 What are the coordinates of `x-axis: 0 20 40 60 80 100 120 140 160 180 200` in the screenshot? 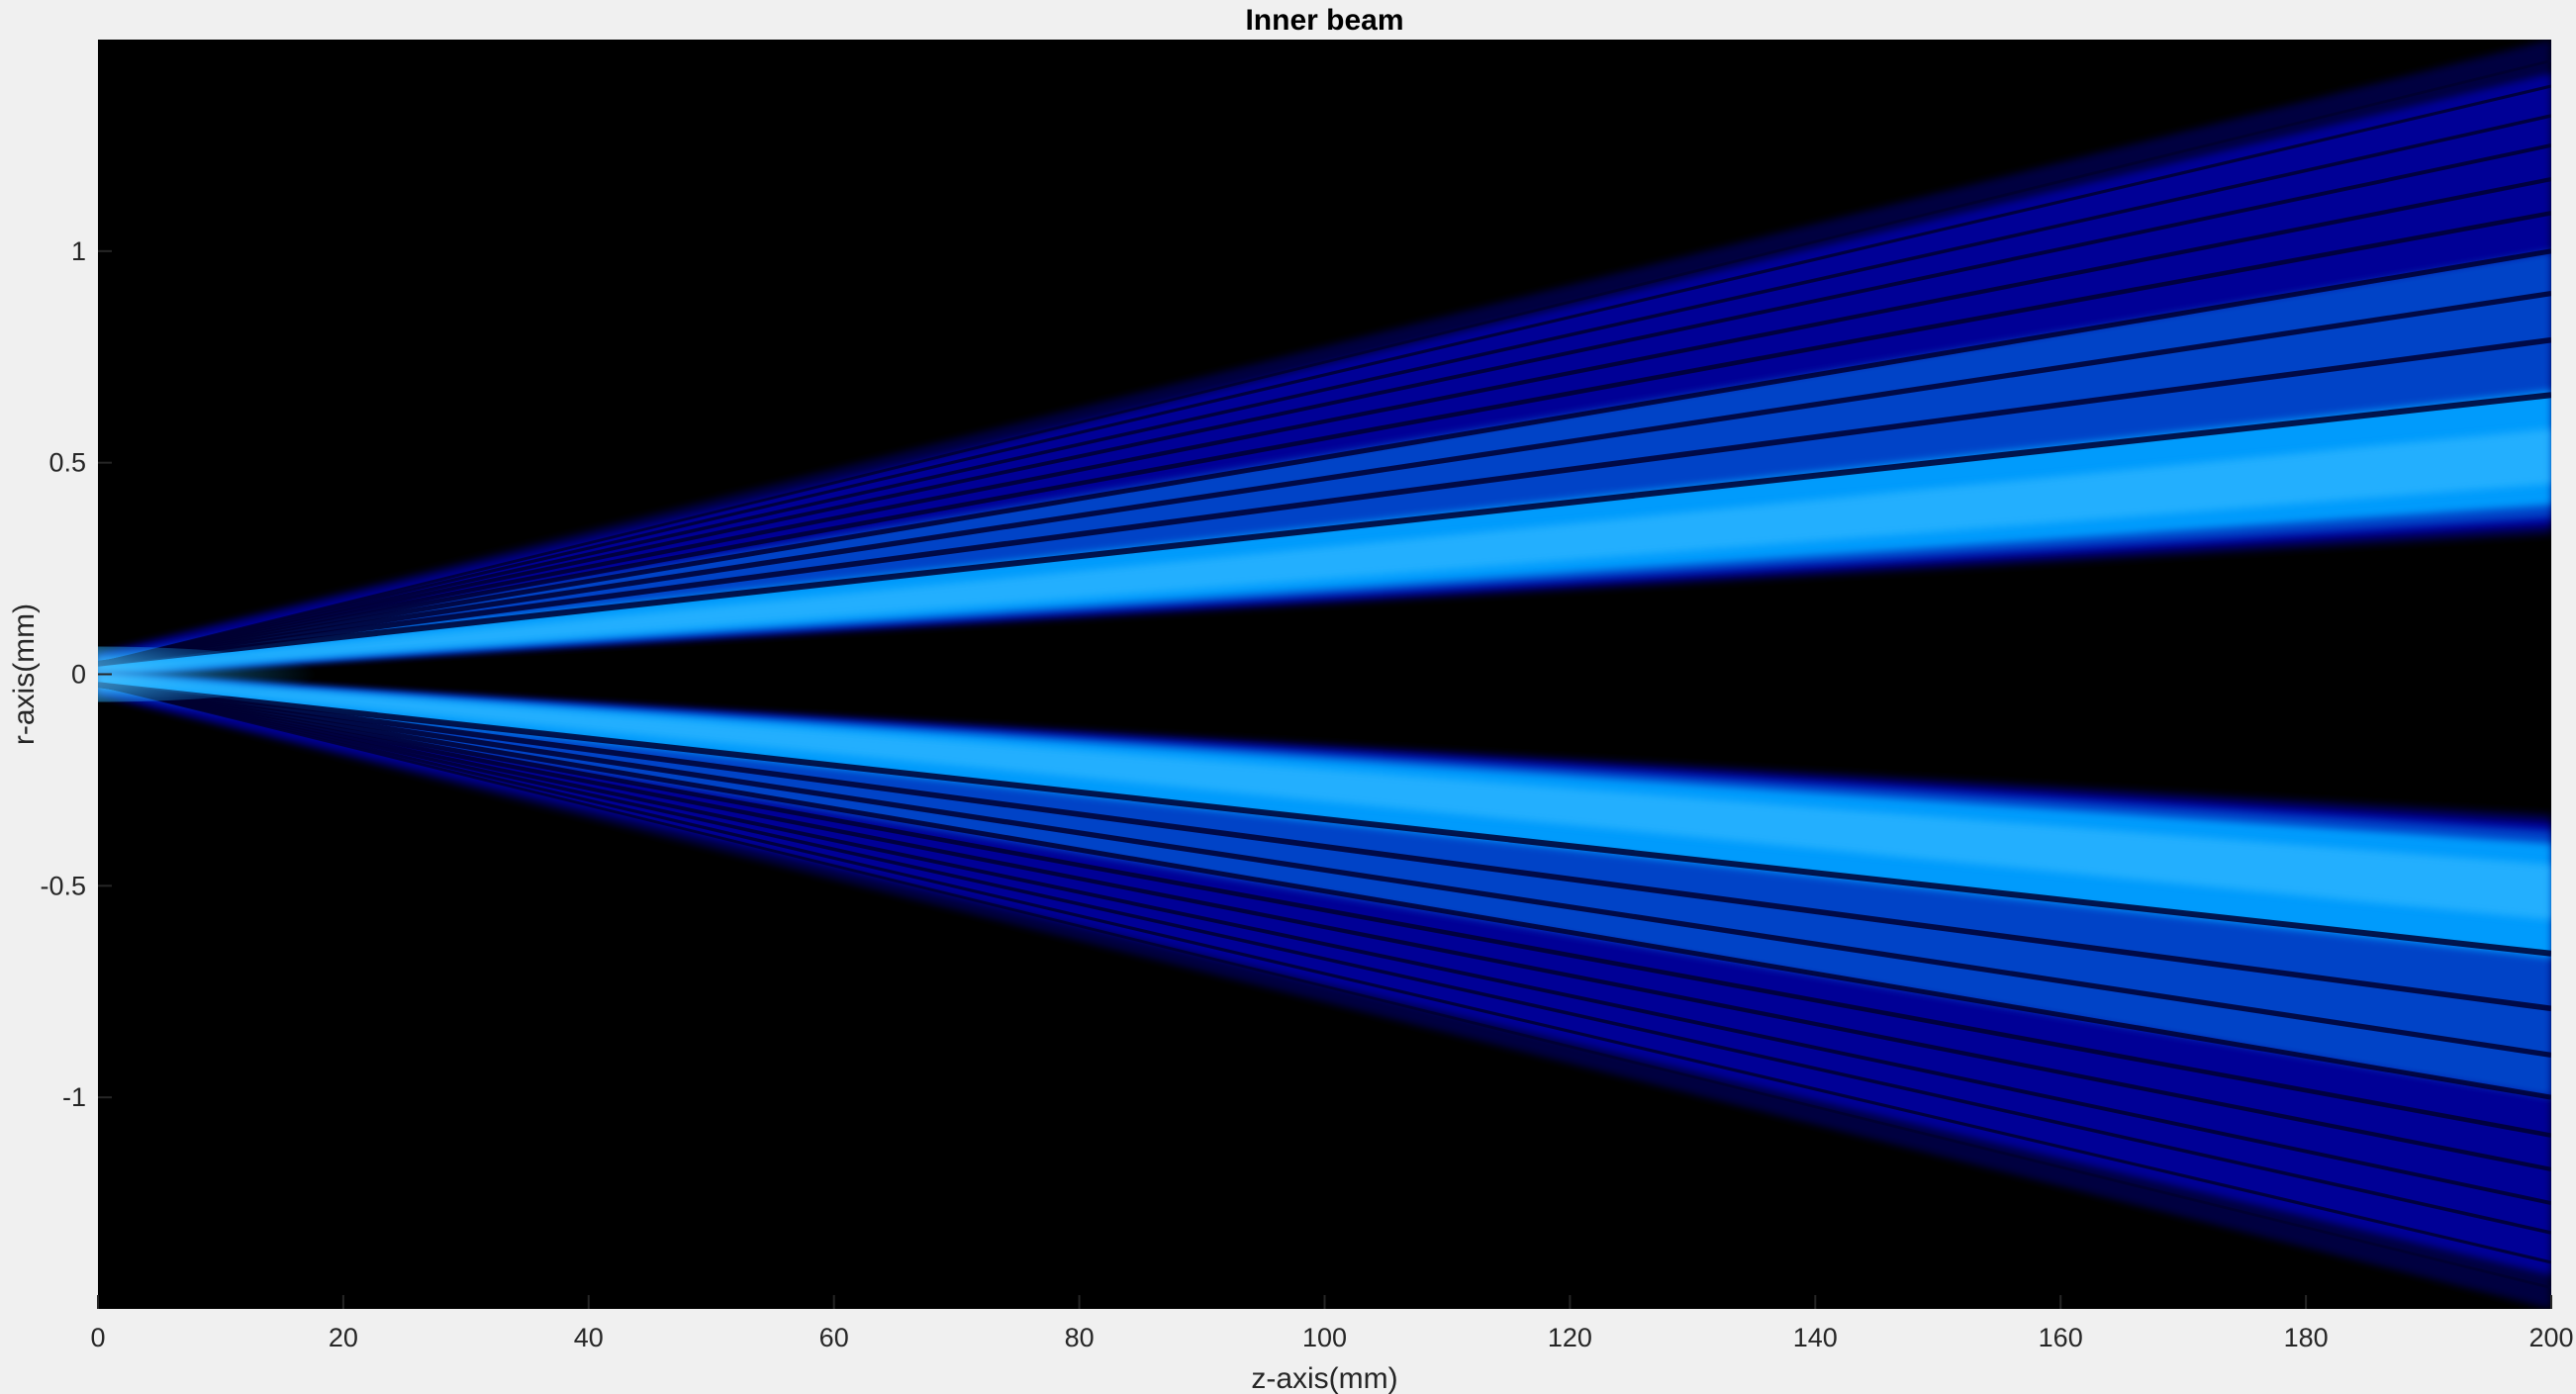 It's located at (1332, 1323).